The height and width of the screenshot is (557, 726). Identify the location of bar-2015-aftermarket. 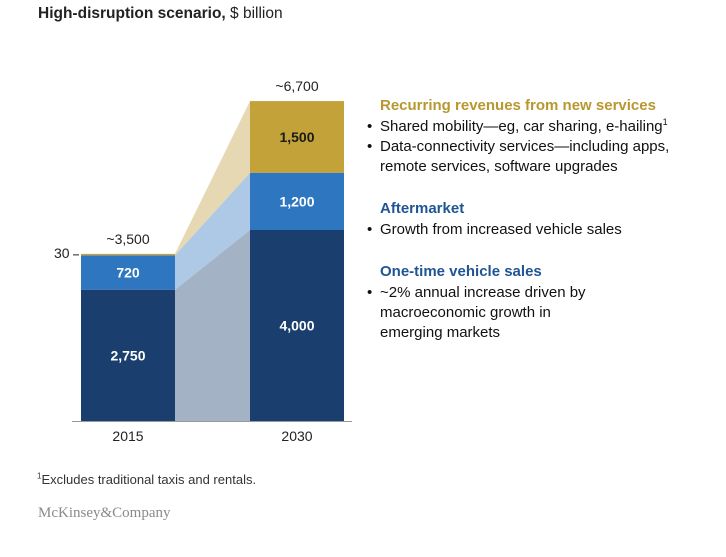
(128, 272).